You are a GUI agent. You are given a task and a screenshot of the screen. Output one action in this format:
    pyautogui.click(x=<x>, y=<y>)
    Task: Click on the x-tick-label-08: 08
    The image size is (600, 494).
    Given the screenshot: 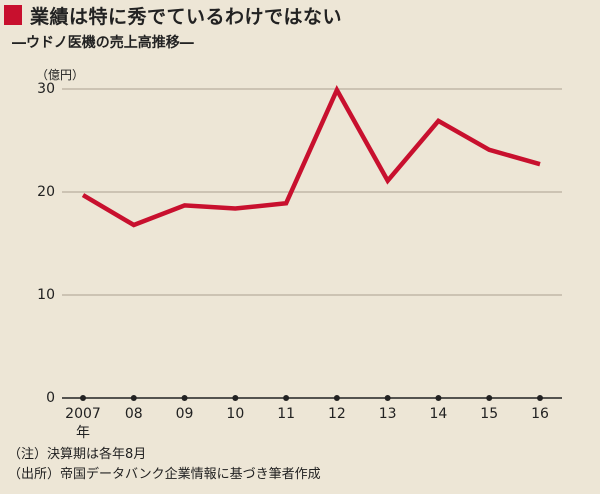 What is the action you would take?
    pyautogui.click(x=134, y=414)
    